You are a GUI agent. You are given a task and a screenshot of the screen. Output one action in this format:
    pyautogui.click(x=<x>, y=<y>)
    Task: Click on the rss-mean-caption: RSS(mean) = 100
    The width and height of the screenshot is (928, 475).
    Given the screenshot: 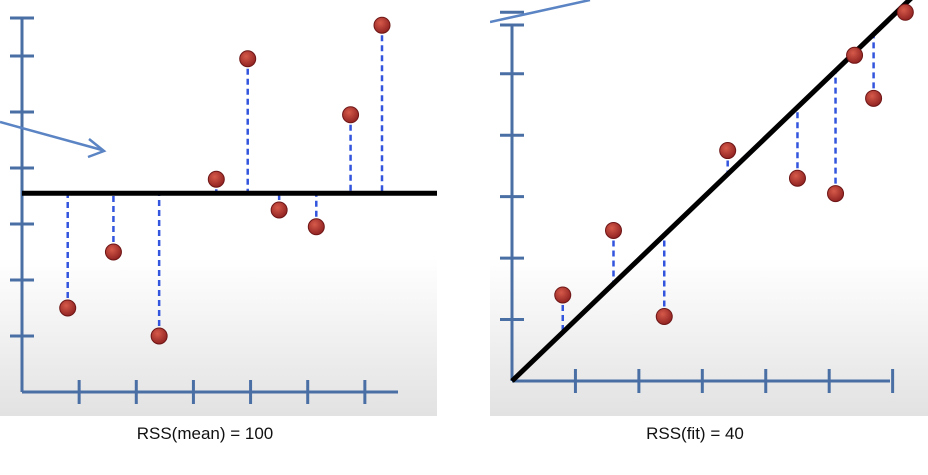 What is the action you would take?
    pyautogui.click(x=205, y=433)
    